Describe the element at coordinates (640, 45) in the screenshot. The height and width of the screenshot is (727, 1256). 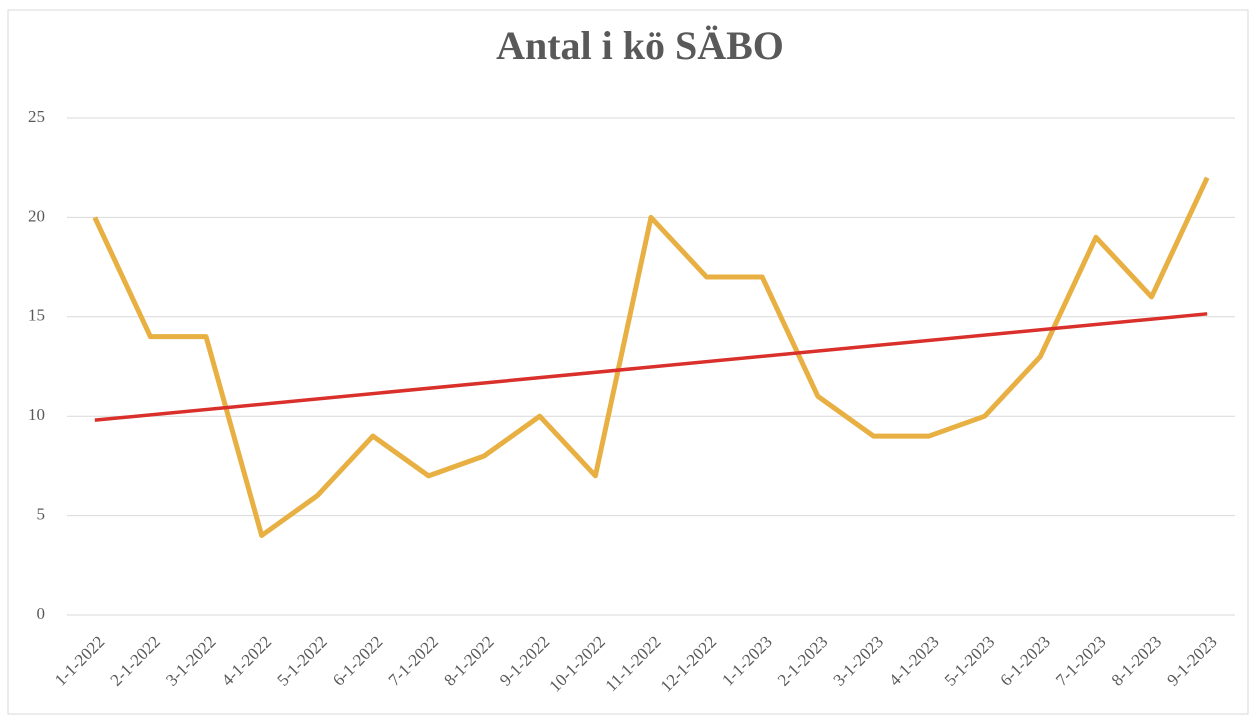
I see `chart-title: Antal i kö SÄBO` at that location.